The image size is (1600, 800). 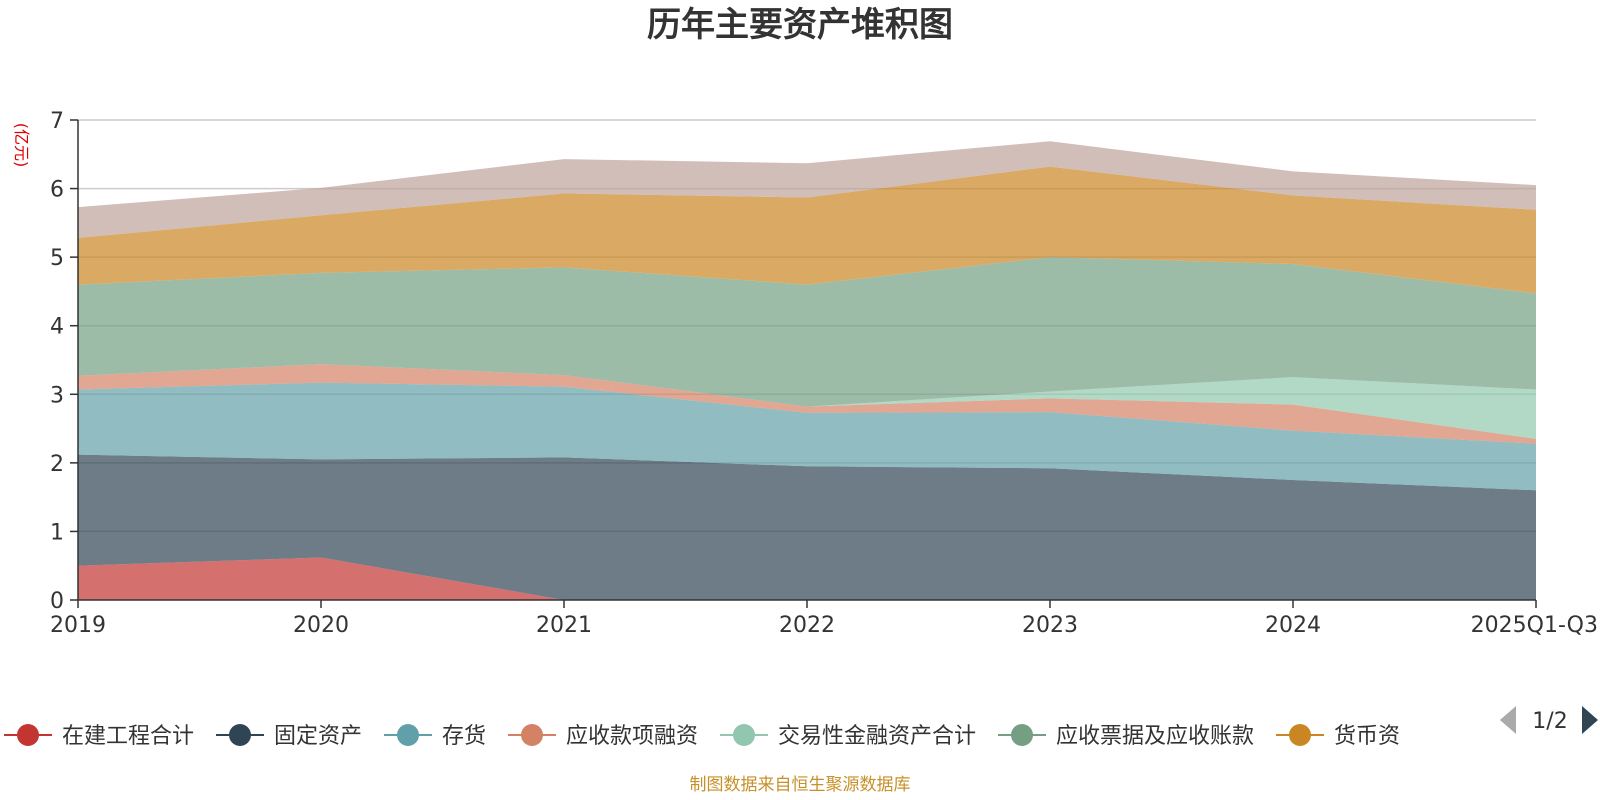 I want to click on x-tick-labels: 2019 2020 2021 2022 2023 2024 2025Q1-Q3, so click(x=824, y=619).